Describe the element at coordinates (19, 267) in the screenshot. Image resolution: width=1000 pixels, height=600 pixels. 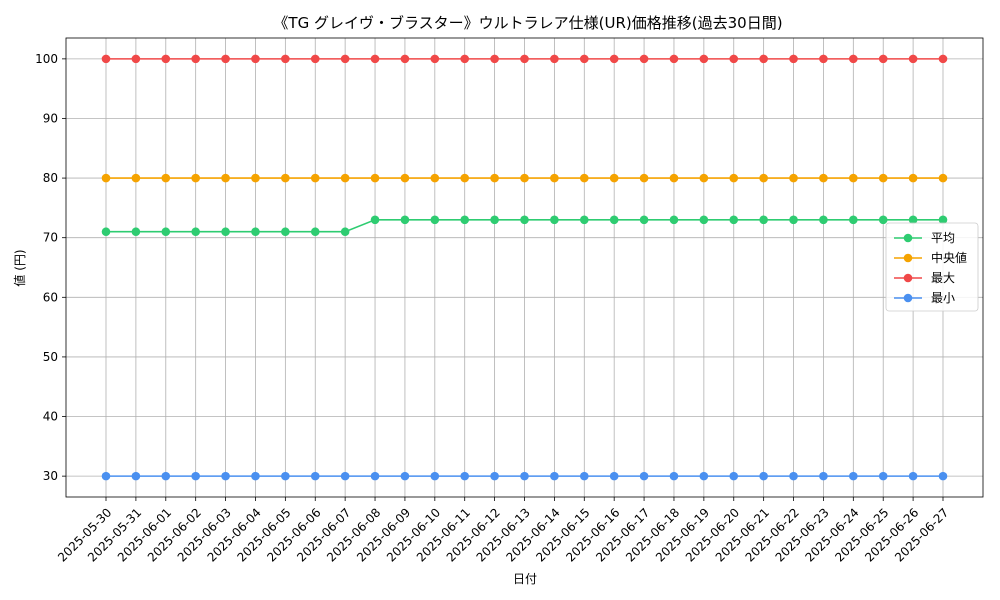
I see `y-axis-label: 値 (円)` at that location.